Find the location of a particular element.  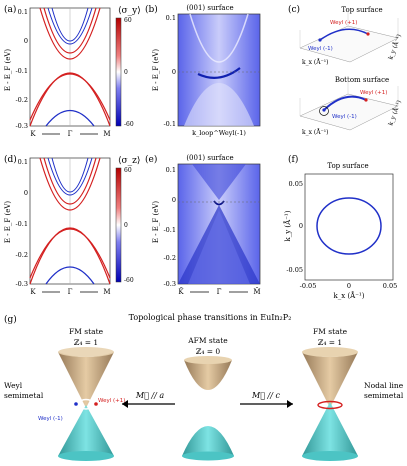

svg-text: Weyl is located at coordinates (13, 385).